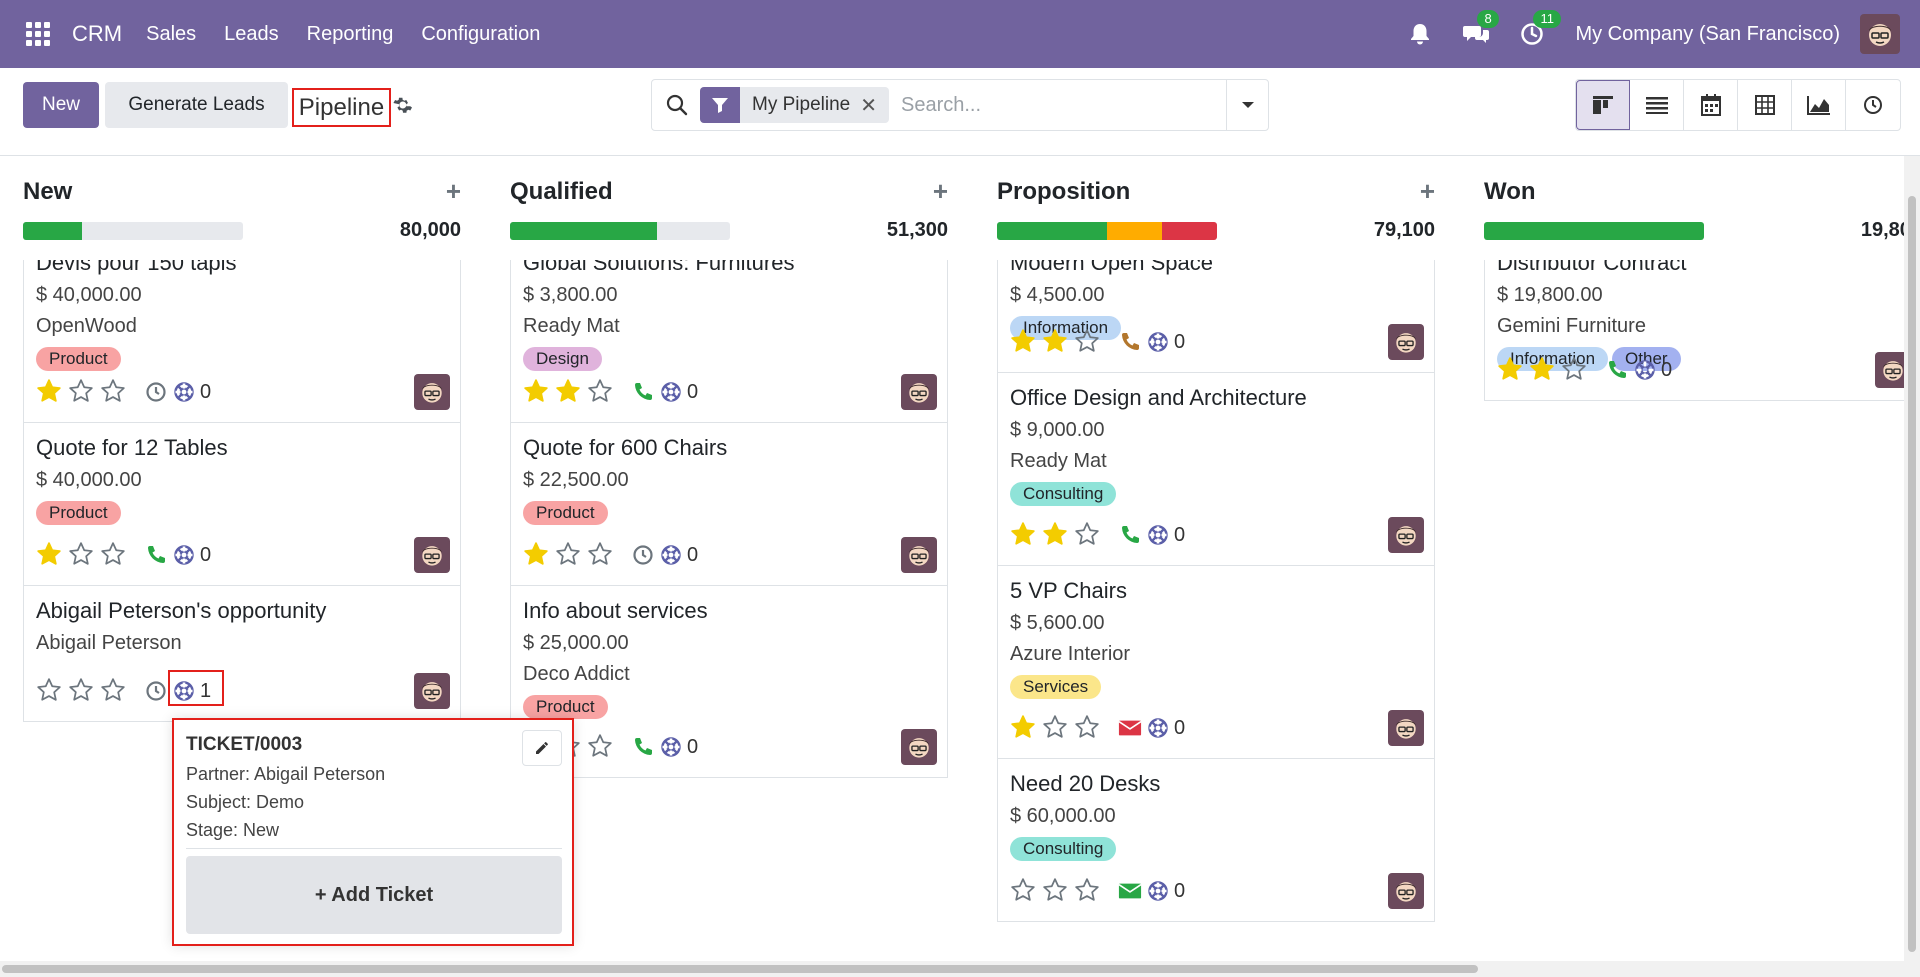 Image resolution: width=1920 pixels, height=977 pixels. I want to click on column-title: Qualified, so click(561, 191).